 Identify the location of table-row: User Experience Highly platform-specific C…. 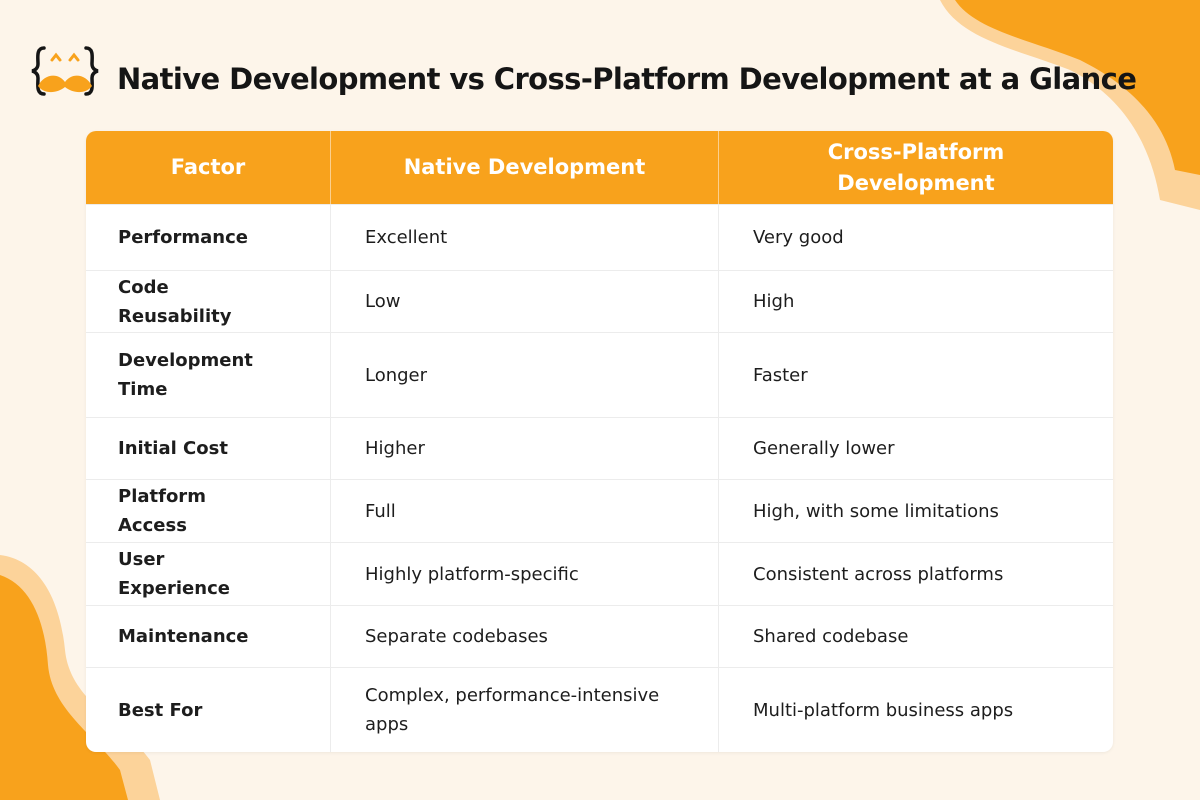
(599, 573).